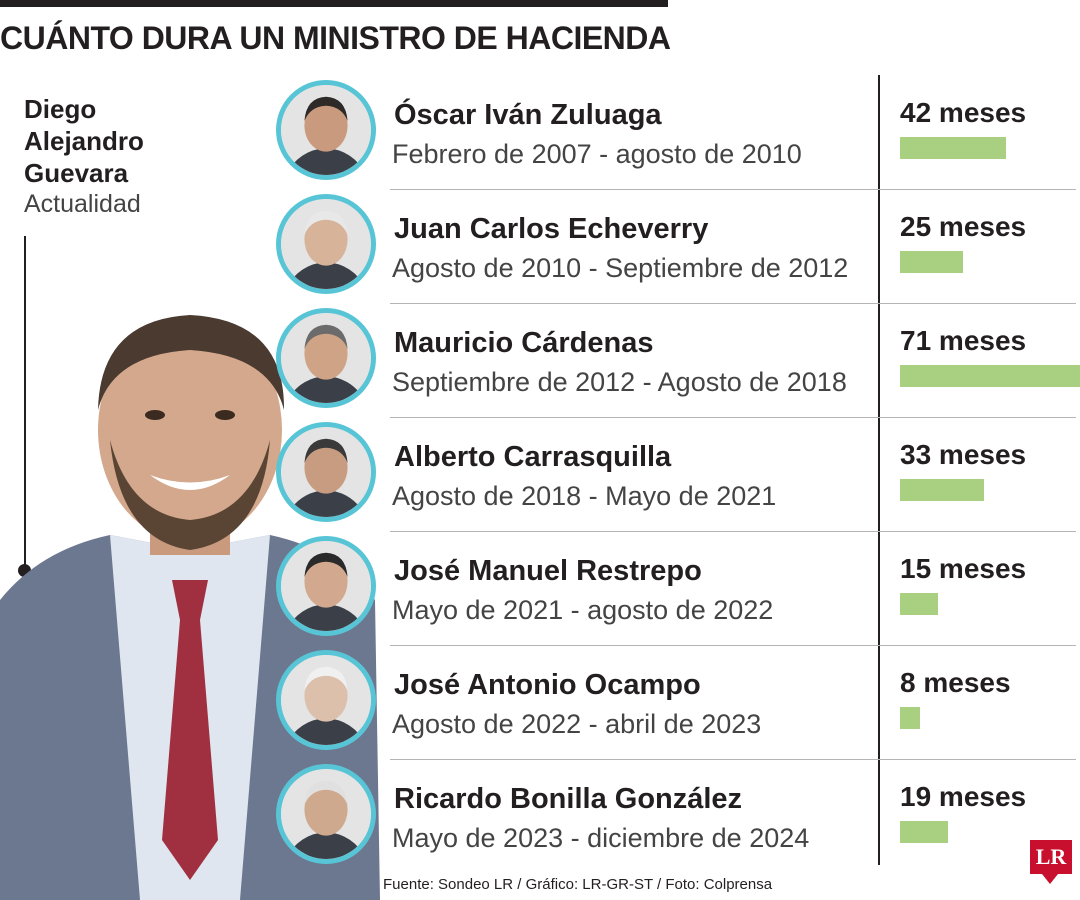  Describe the element at coordinates (879, 470) in the screenshot. I see `column-divider` at that location.